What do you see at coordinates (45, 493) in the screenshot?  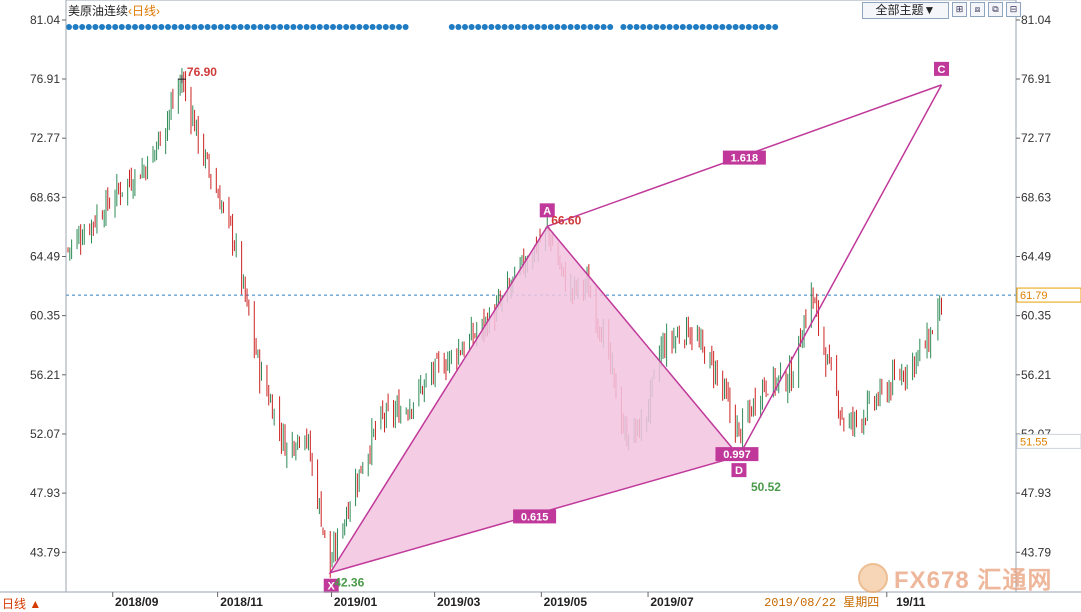 I see `y-tick-label-left: 47.93` at bounding box center [45, 493].